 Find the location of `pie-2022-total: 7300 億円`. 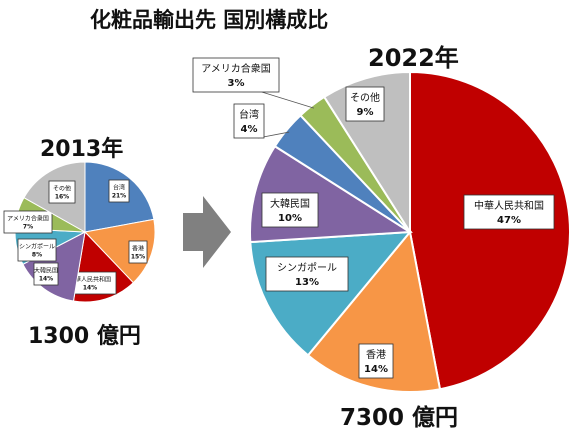

pie-2022-total: 7300 億円 is located at coordinates (399, 418).